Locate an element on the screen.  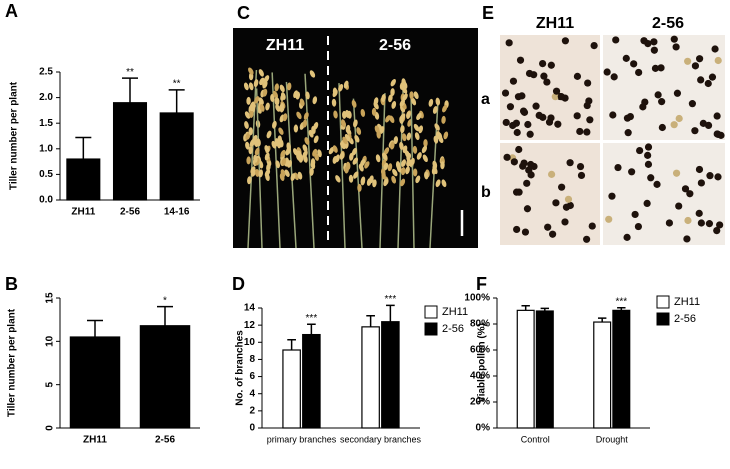
y-axis-label: Tiller number per plant is located at coordinates (14, 135).